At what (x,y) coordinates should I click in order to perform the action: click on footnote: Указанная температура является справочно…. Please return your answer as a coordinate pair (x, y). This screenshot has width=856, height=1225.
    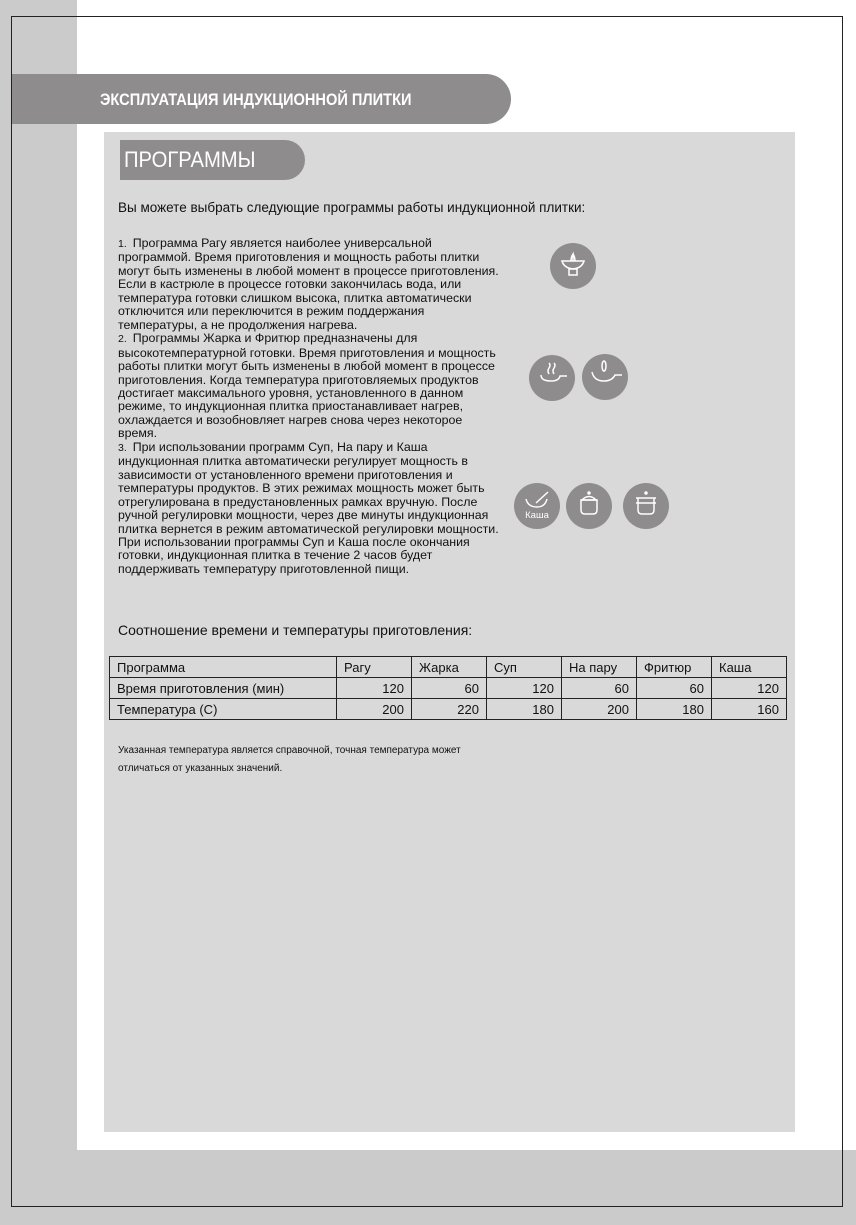
    Looking at the image, I should click on (289, 760).